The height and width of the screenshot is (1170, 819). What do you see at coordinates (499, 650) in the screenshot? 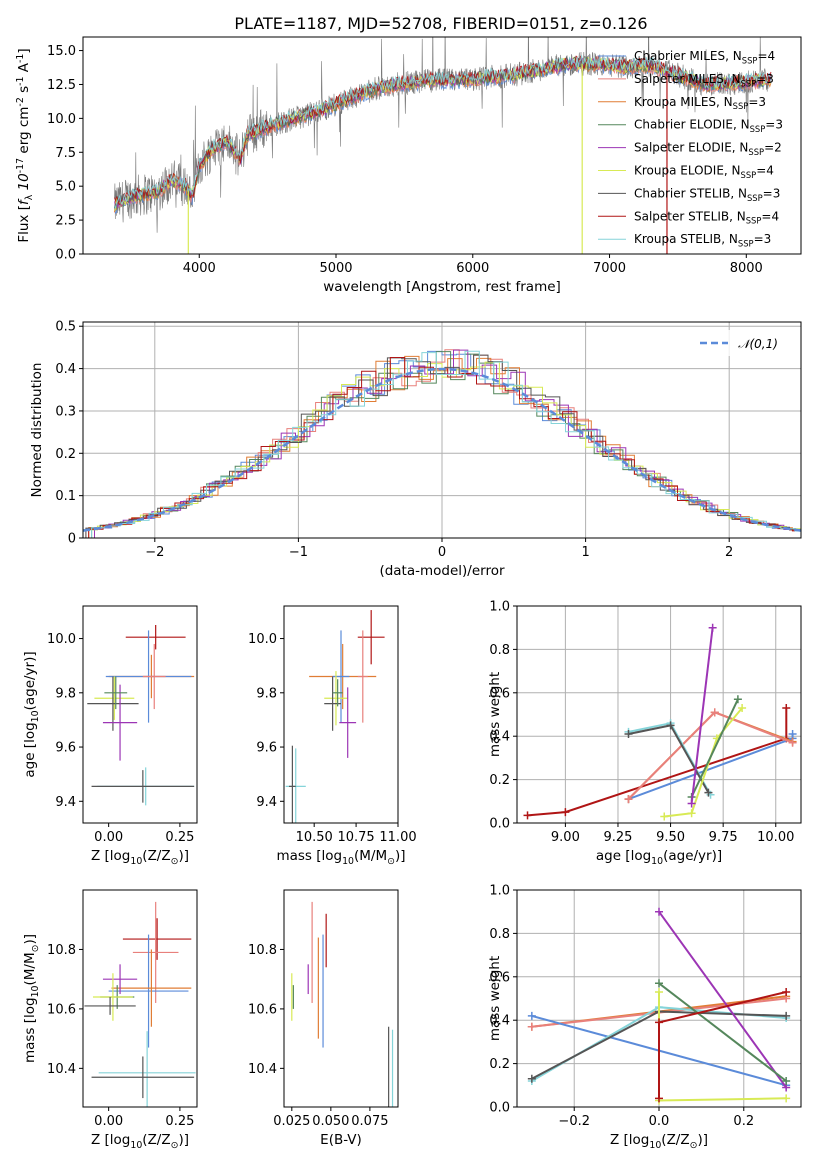
I see `weight_vs_age-ytick-label: 0.8` at bounding box center [499, 650].